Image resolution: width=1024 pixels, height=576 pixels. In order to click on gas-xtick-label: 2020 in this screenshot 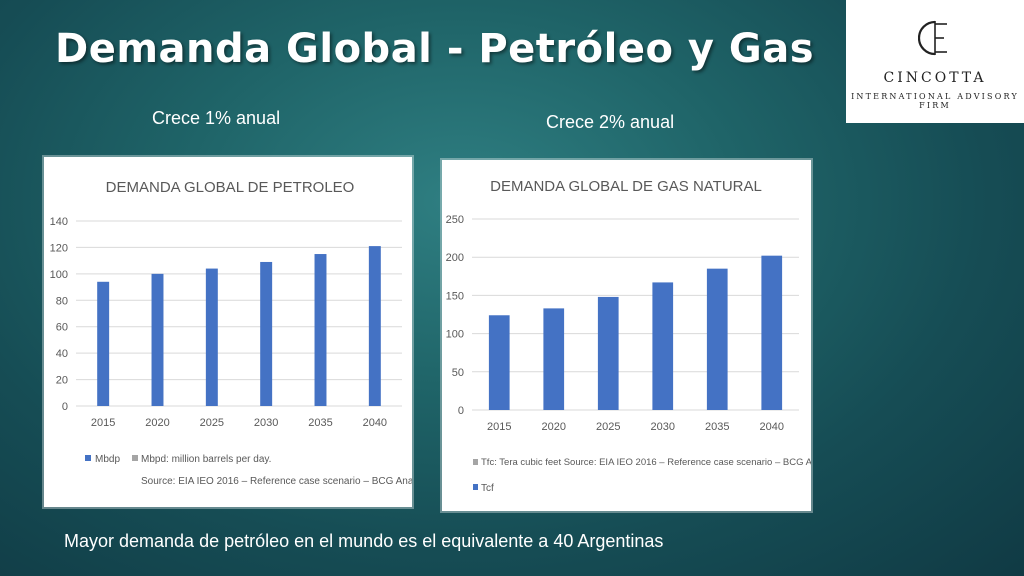, I will do `click(554, 427)`.